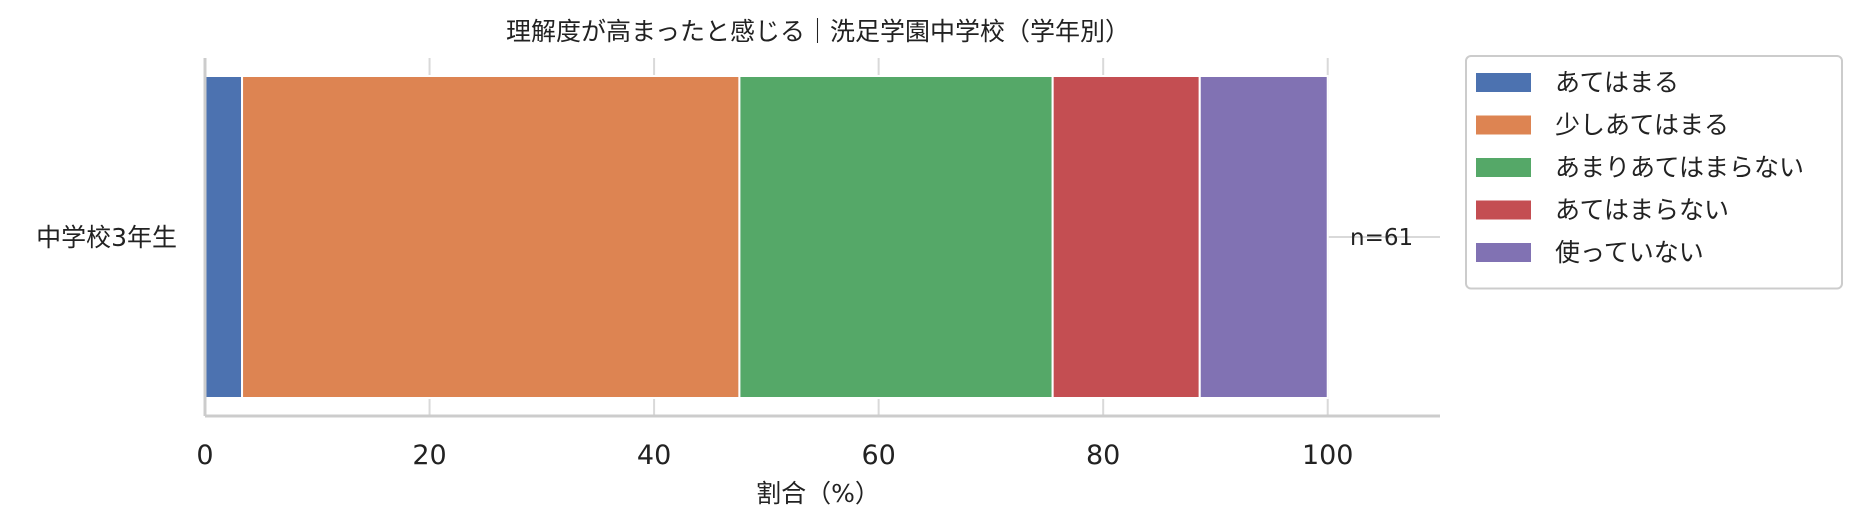 This screenshot has height=529, width=1862. Describe the element at coordinates (1629, 252) in the screenshot. I see `legend-label-5: 使っていない` at that location.